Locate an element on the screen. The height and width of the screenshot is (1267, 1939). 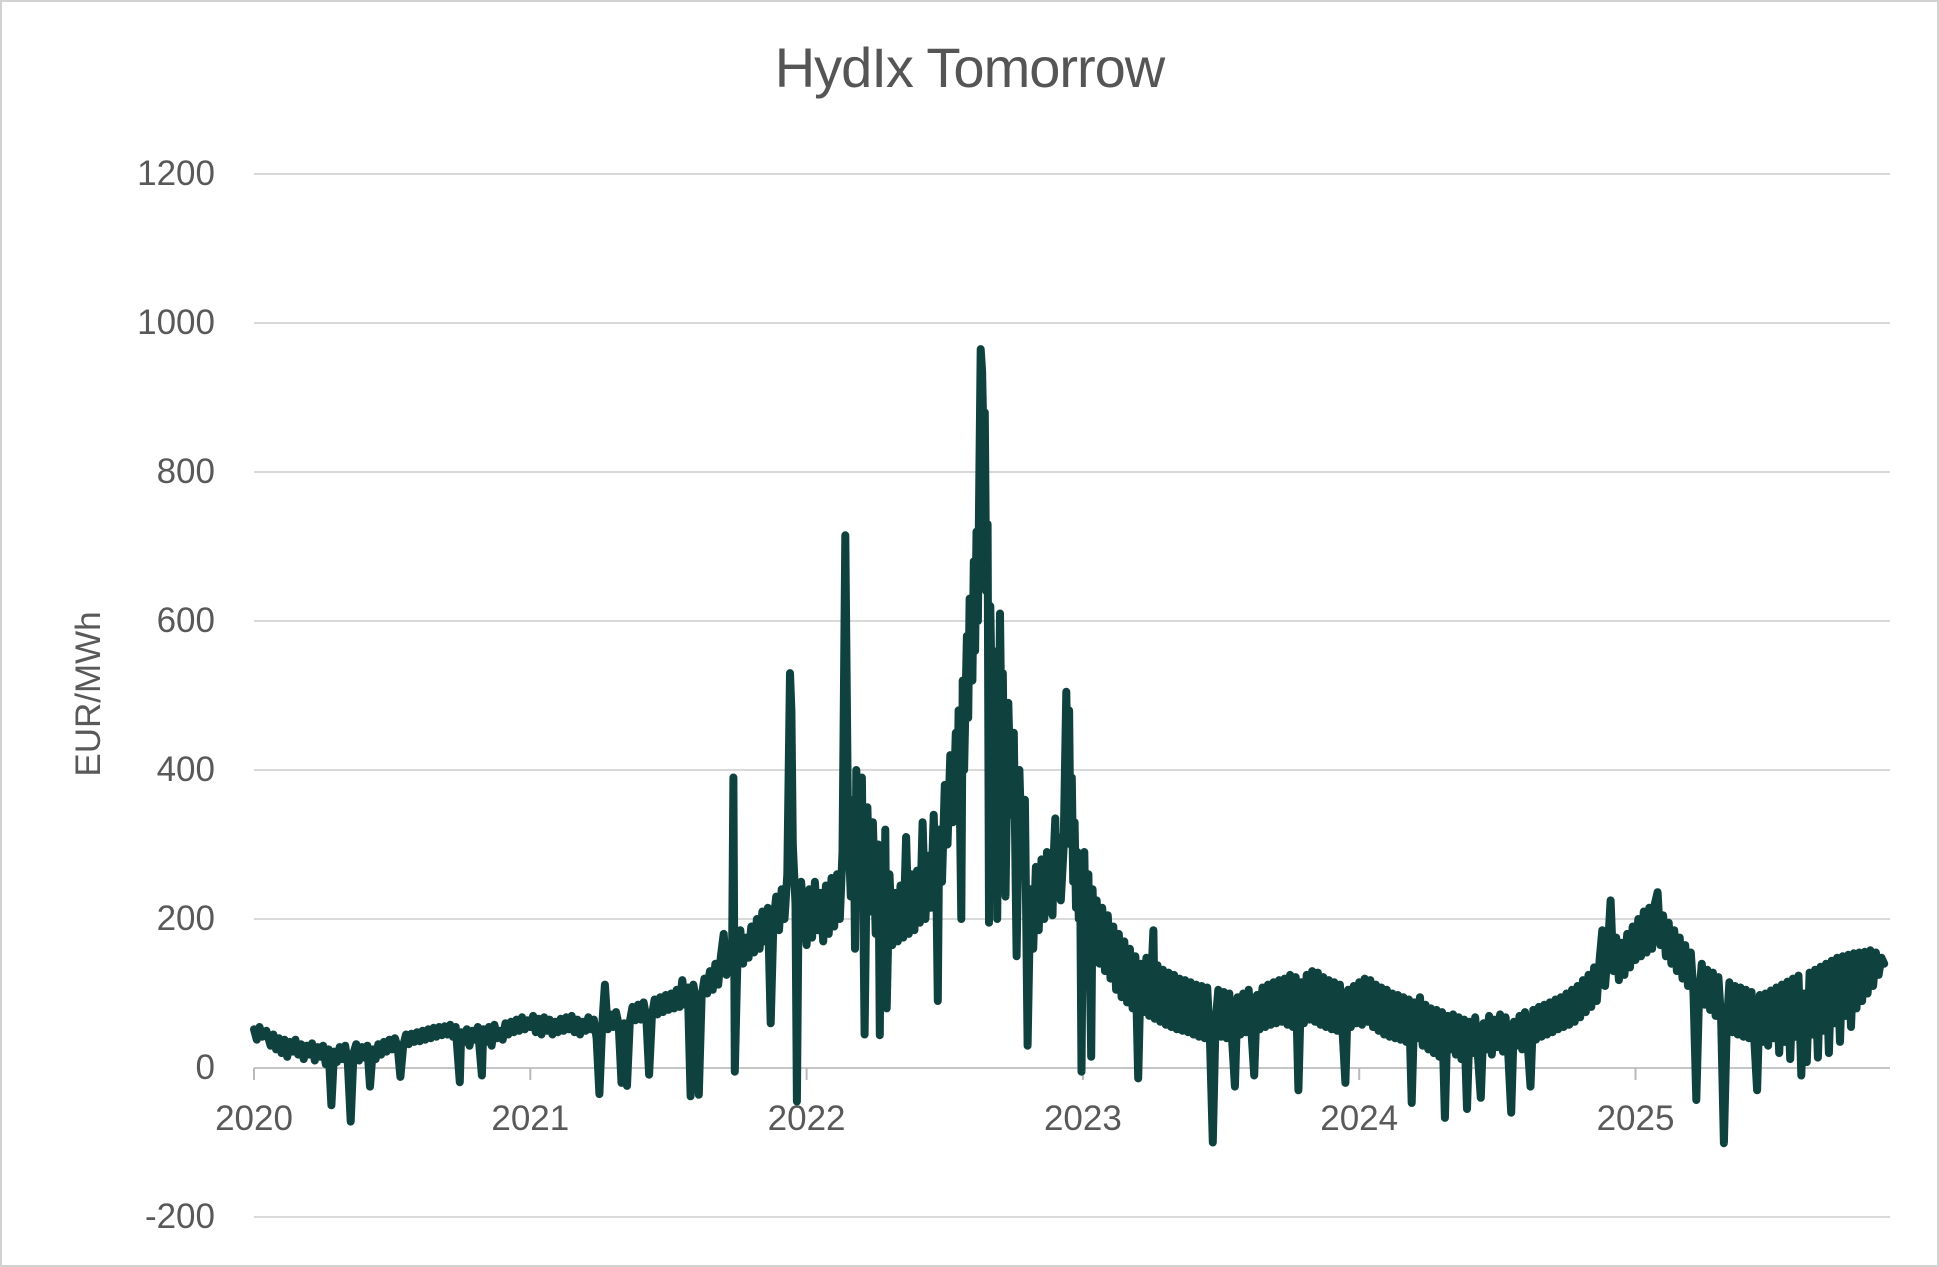
x-tick-label: 2020 is located at coordinates (254, 1118).